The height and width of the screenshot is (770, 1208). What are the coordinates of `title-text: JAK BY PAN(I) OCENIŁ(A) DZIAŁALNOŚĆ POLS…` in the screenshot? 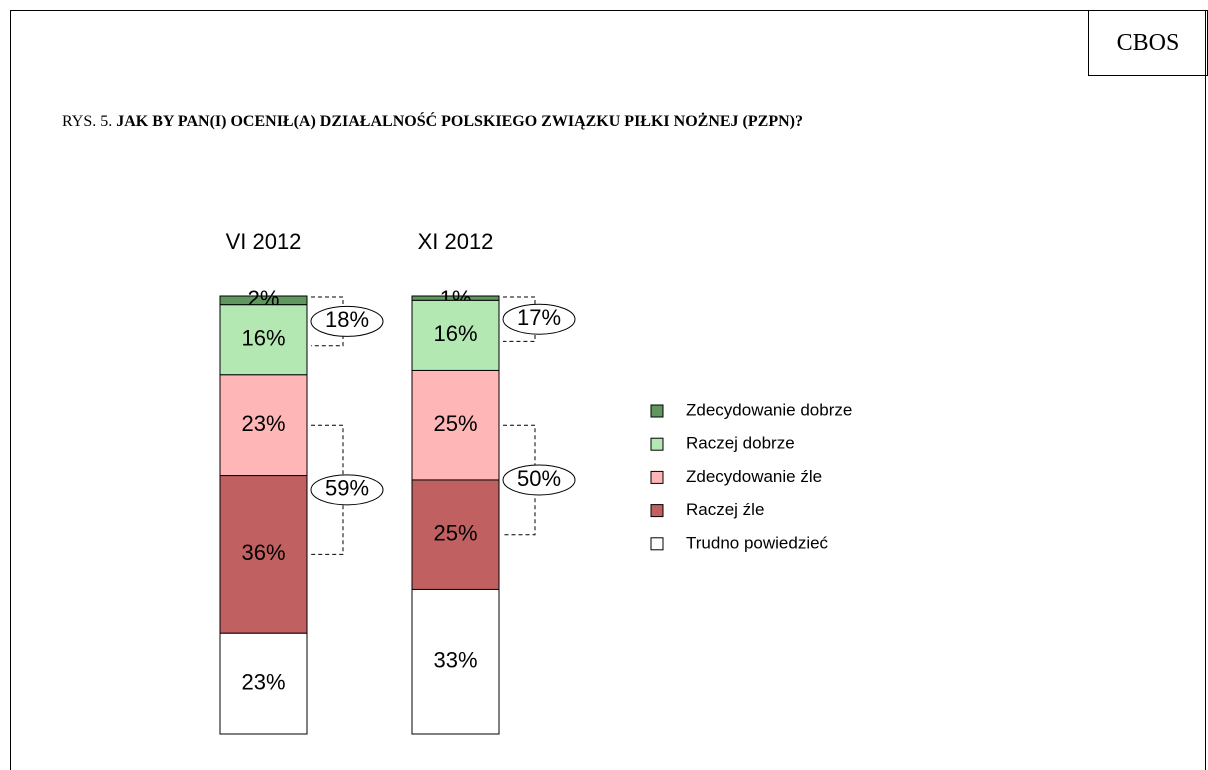 It's located at (459, 121).